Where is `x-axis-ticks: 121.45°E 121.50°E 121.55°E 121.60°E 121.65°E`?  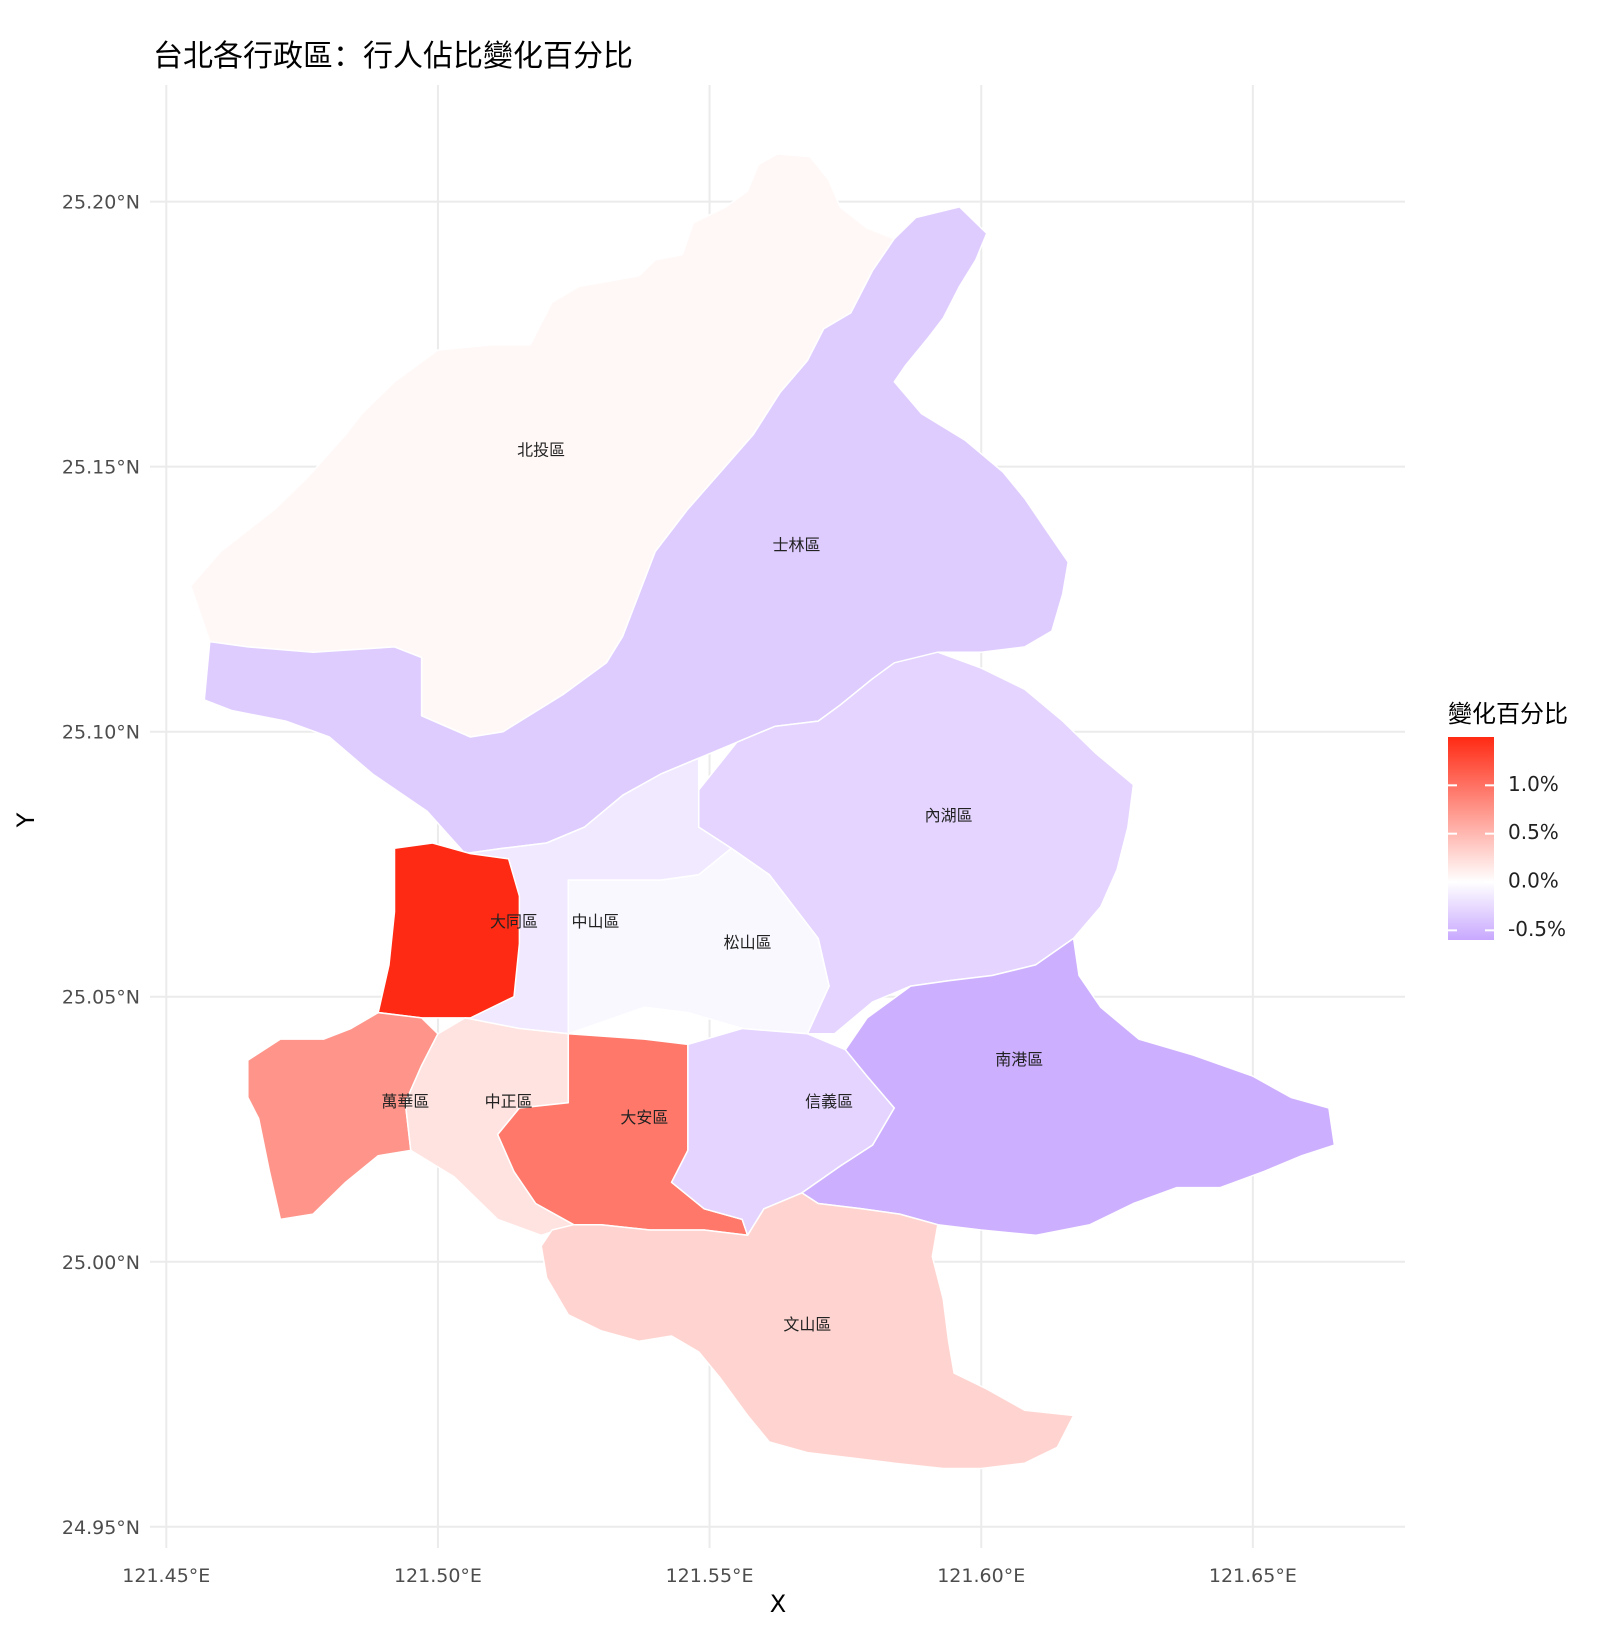
x-axis-ticks: 121.45°E 121.50°E 121.55°E 121.60°E 121.65°E is located at coordinates (709, 1576).